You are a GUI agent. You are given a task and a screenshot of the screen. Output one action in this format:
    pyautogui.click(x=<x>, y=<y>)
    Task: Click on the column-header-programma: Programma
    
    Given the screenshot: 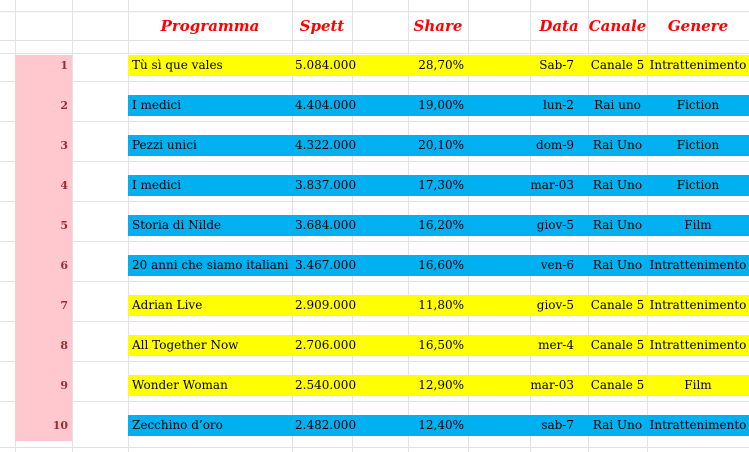 What is the action you would take?
    pyautogui.click(x=210, y=26)
    